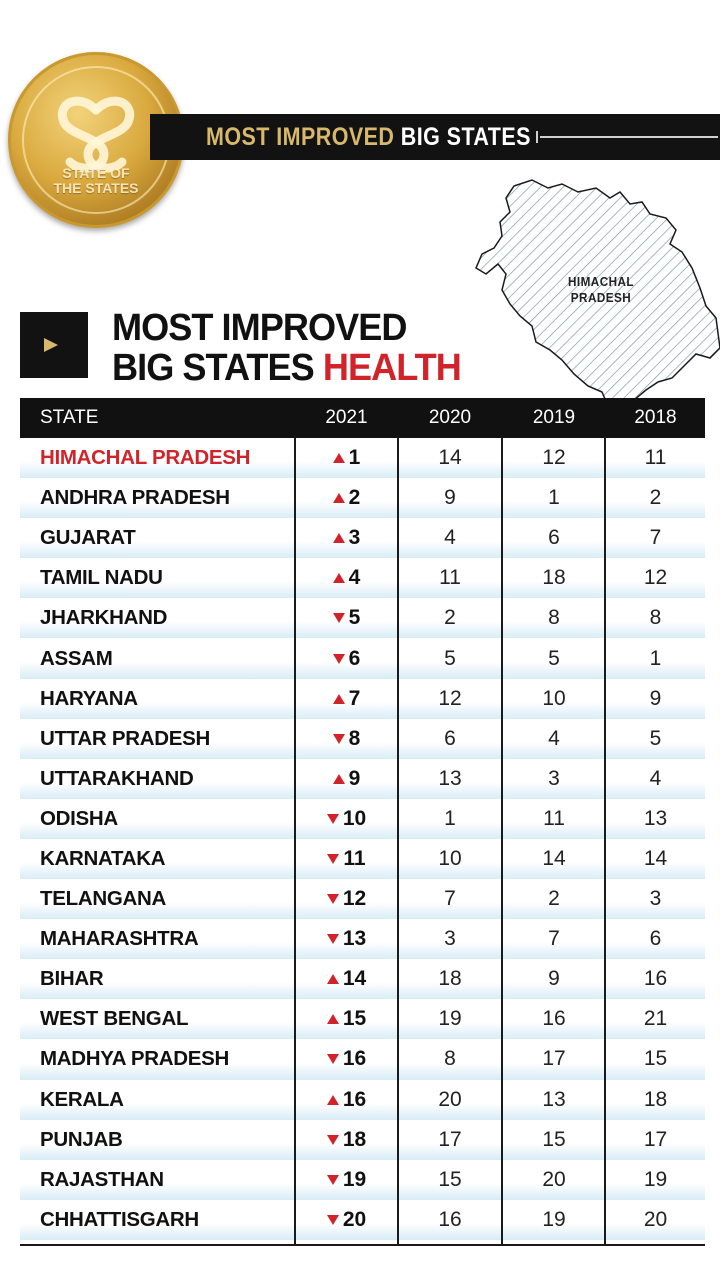 The height and width of the screenshot is (1280, 720). Describe the element at coordinates (300, 137) in the screenshot. I see `banner-title-gold: MOST IMPROVED` at that location.